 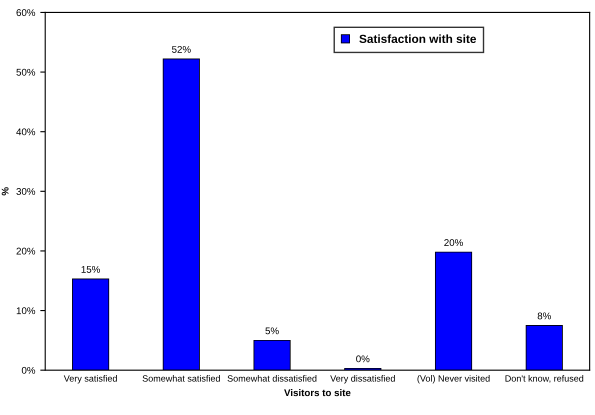 What do you see at coordinates (362, 379) in the screenshot?
I see `x-tick-label: Very dissatisfied` at bounding box center [362, 379].